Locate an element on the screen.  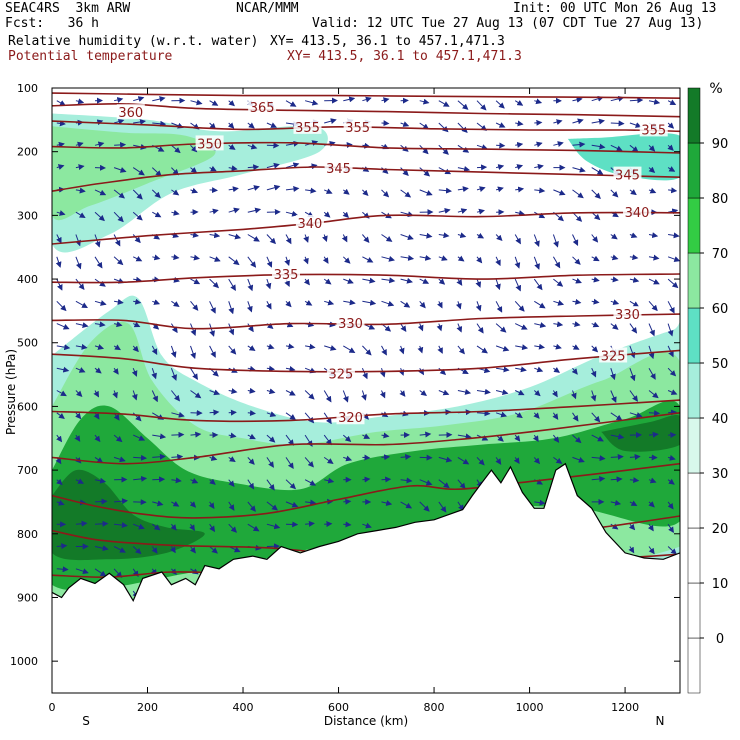
x-tick-label: 600 is located at coordinates (338, 707).